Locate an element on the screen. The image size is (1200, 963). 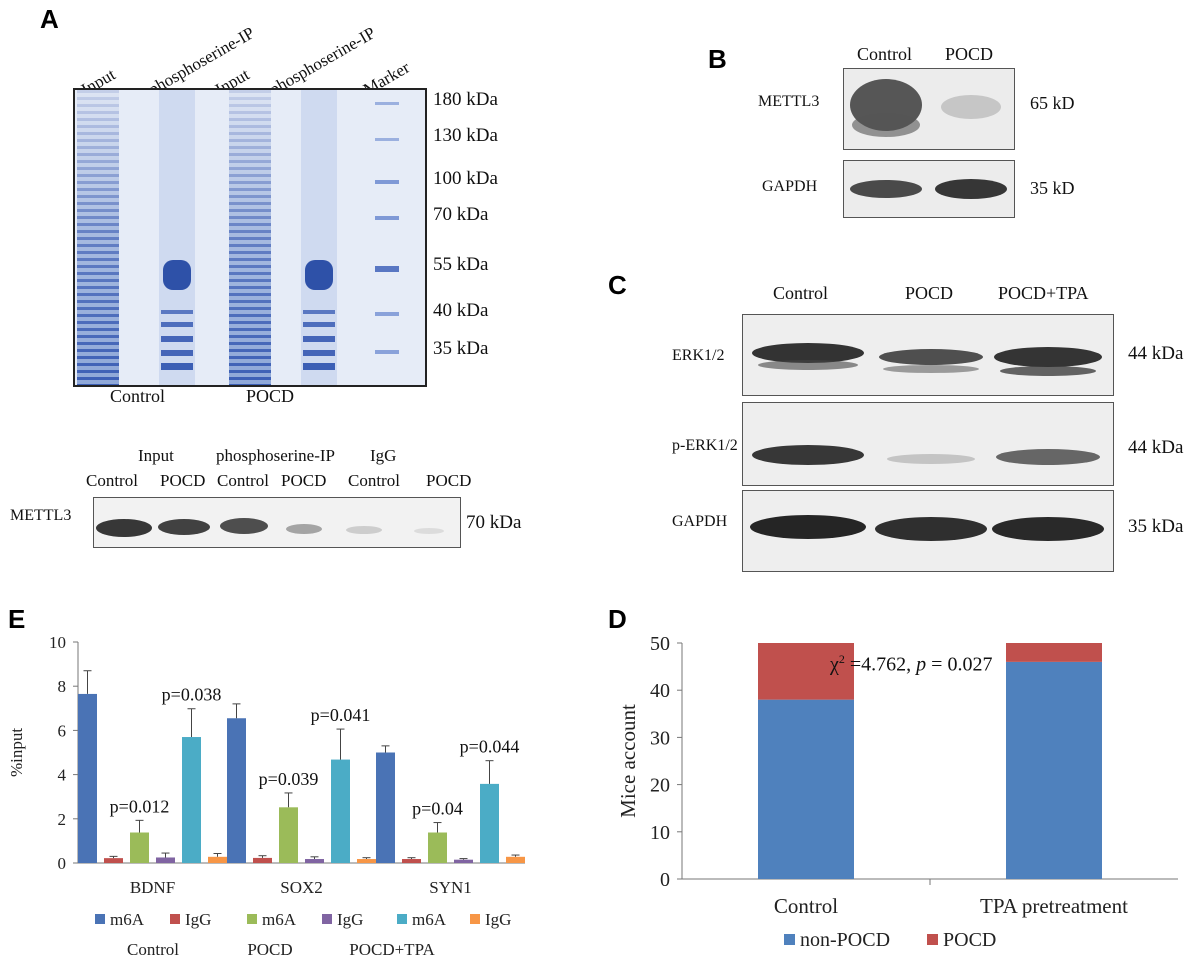
legend-group-label: Control is located at coordinates (153, 949).